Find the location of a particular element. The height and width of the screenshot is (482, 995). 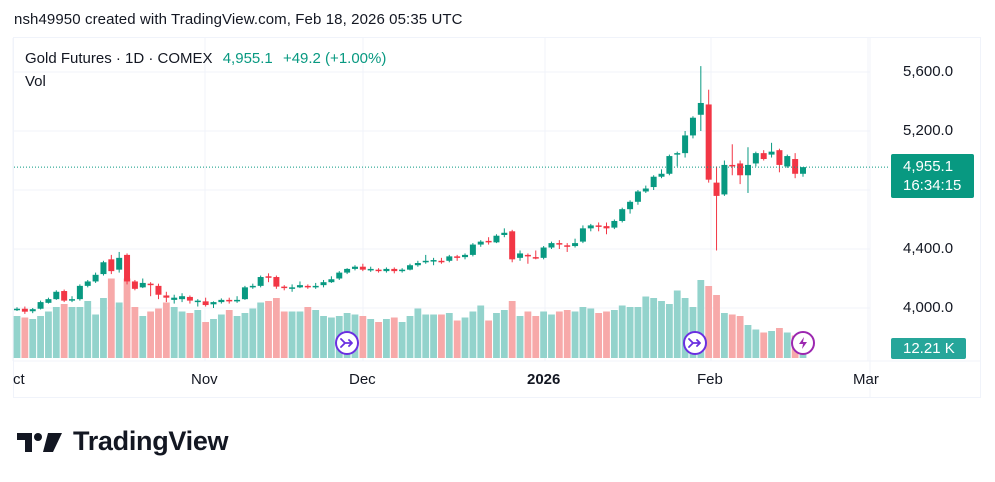

price-change: +49.2 (+1.00%) is located at coordinates (334, 58).